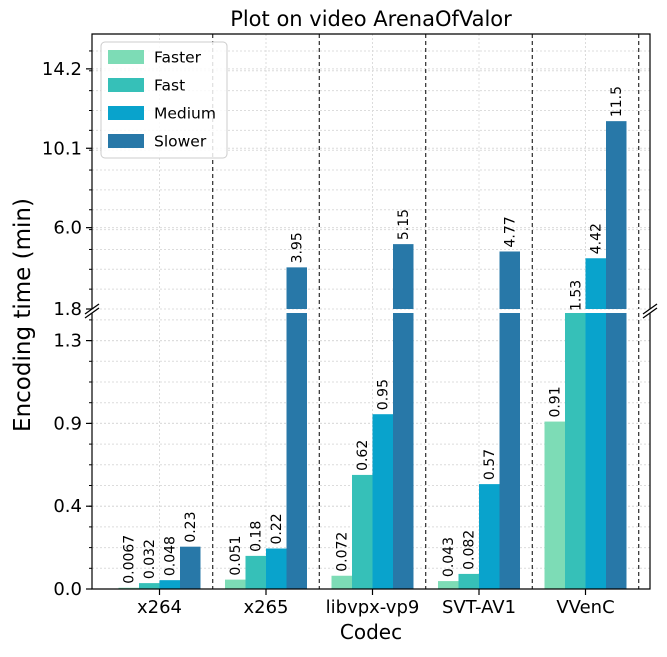 The image size is (667, 657). Describe the element at coordinates (298, 247) in the screenshot. I see `bar-value-label: 3.95` at that location.